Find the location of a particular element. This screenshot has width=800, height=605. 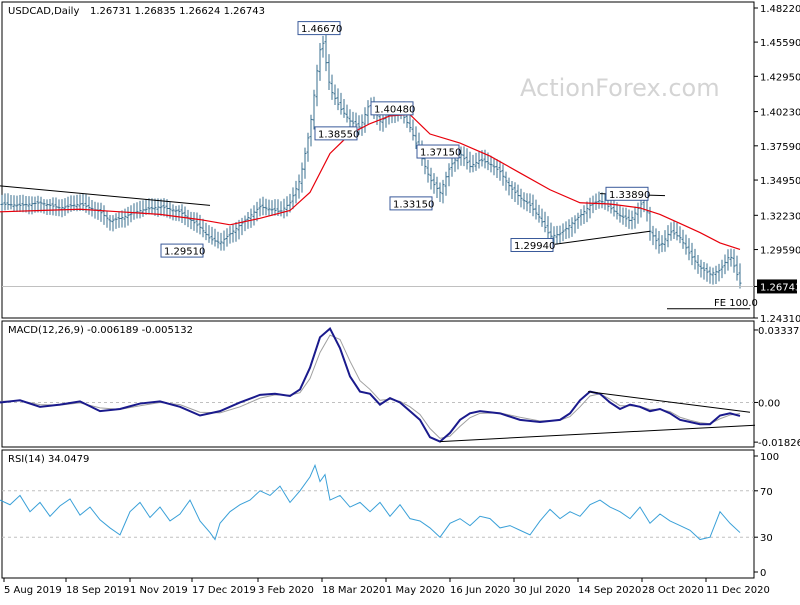

macd-y-axis: 0.03337 0.00 -0.018262 is located at coordinates (777, 387).